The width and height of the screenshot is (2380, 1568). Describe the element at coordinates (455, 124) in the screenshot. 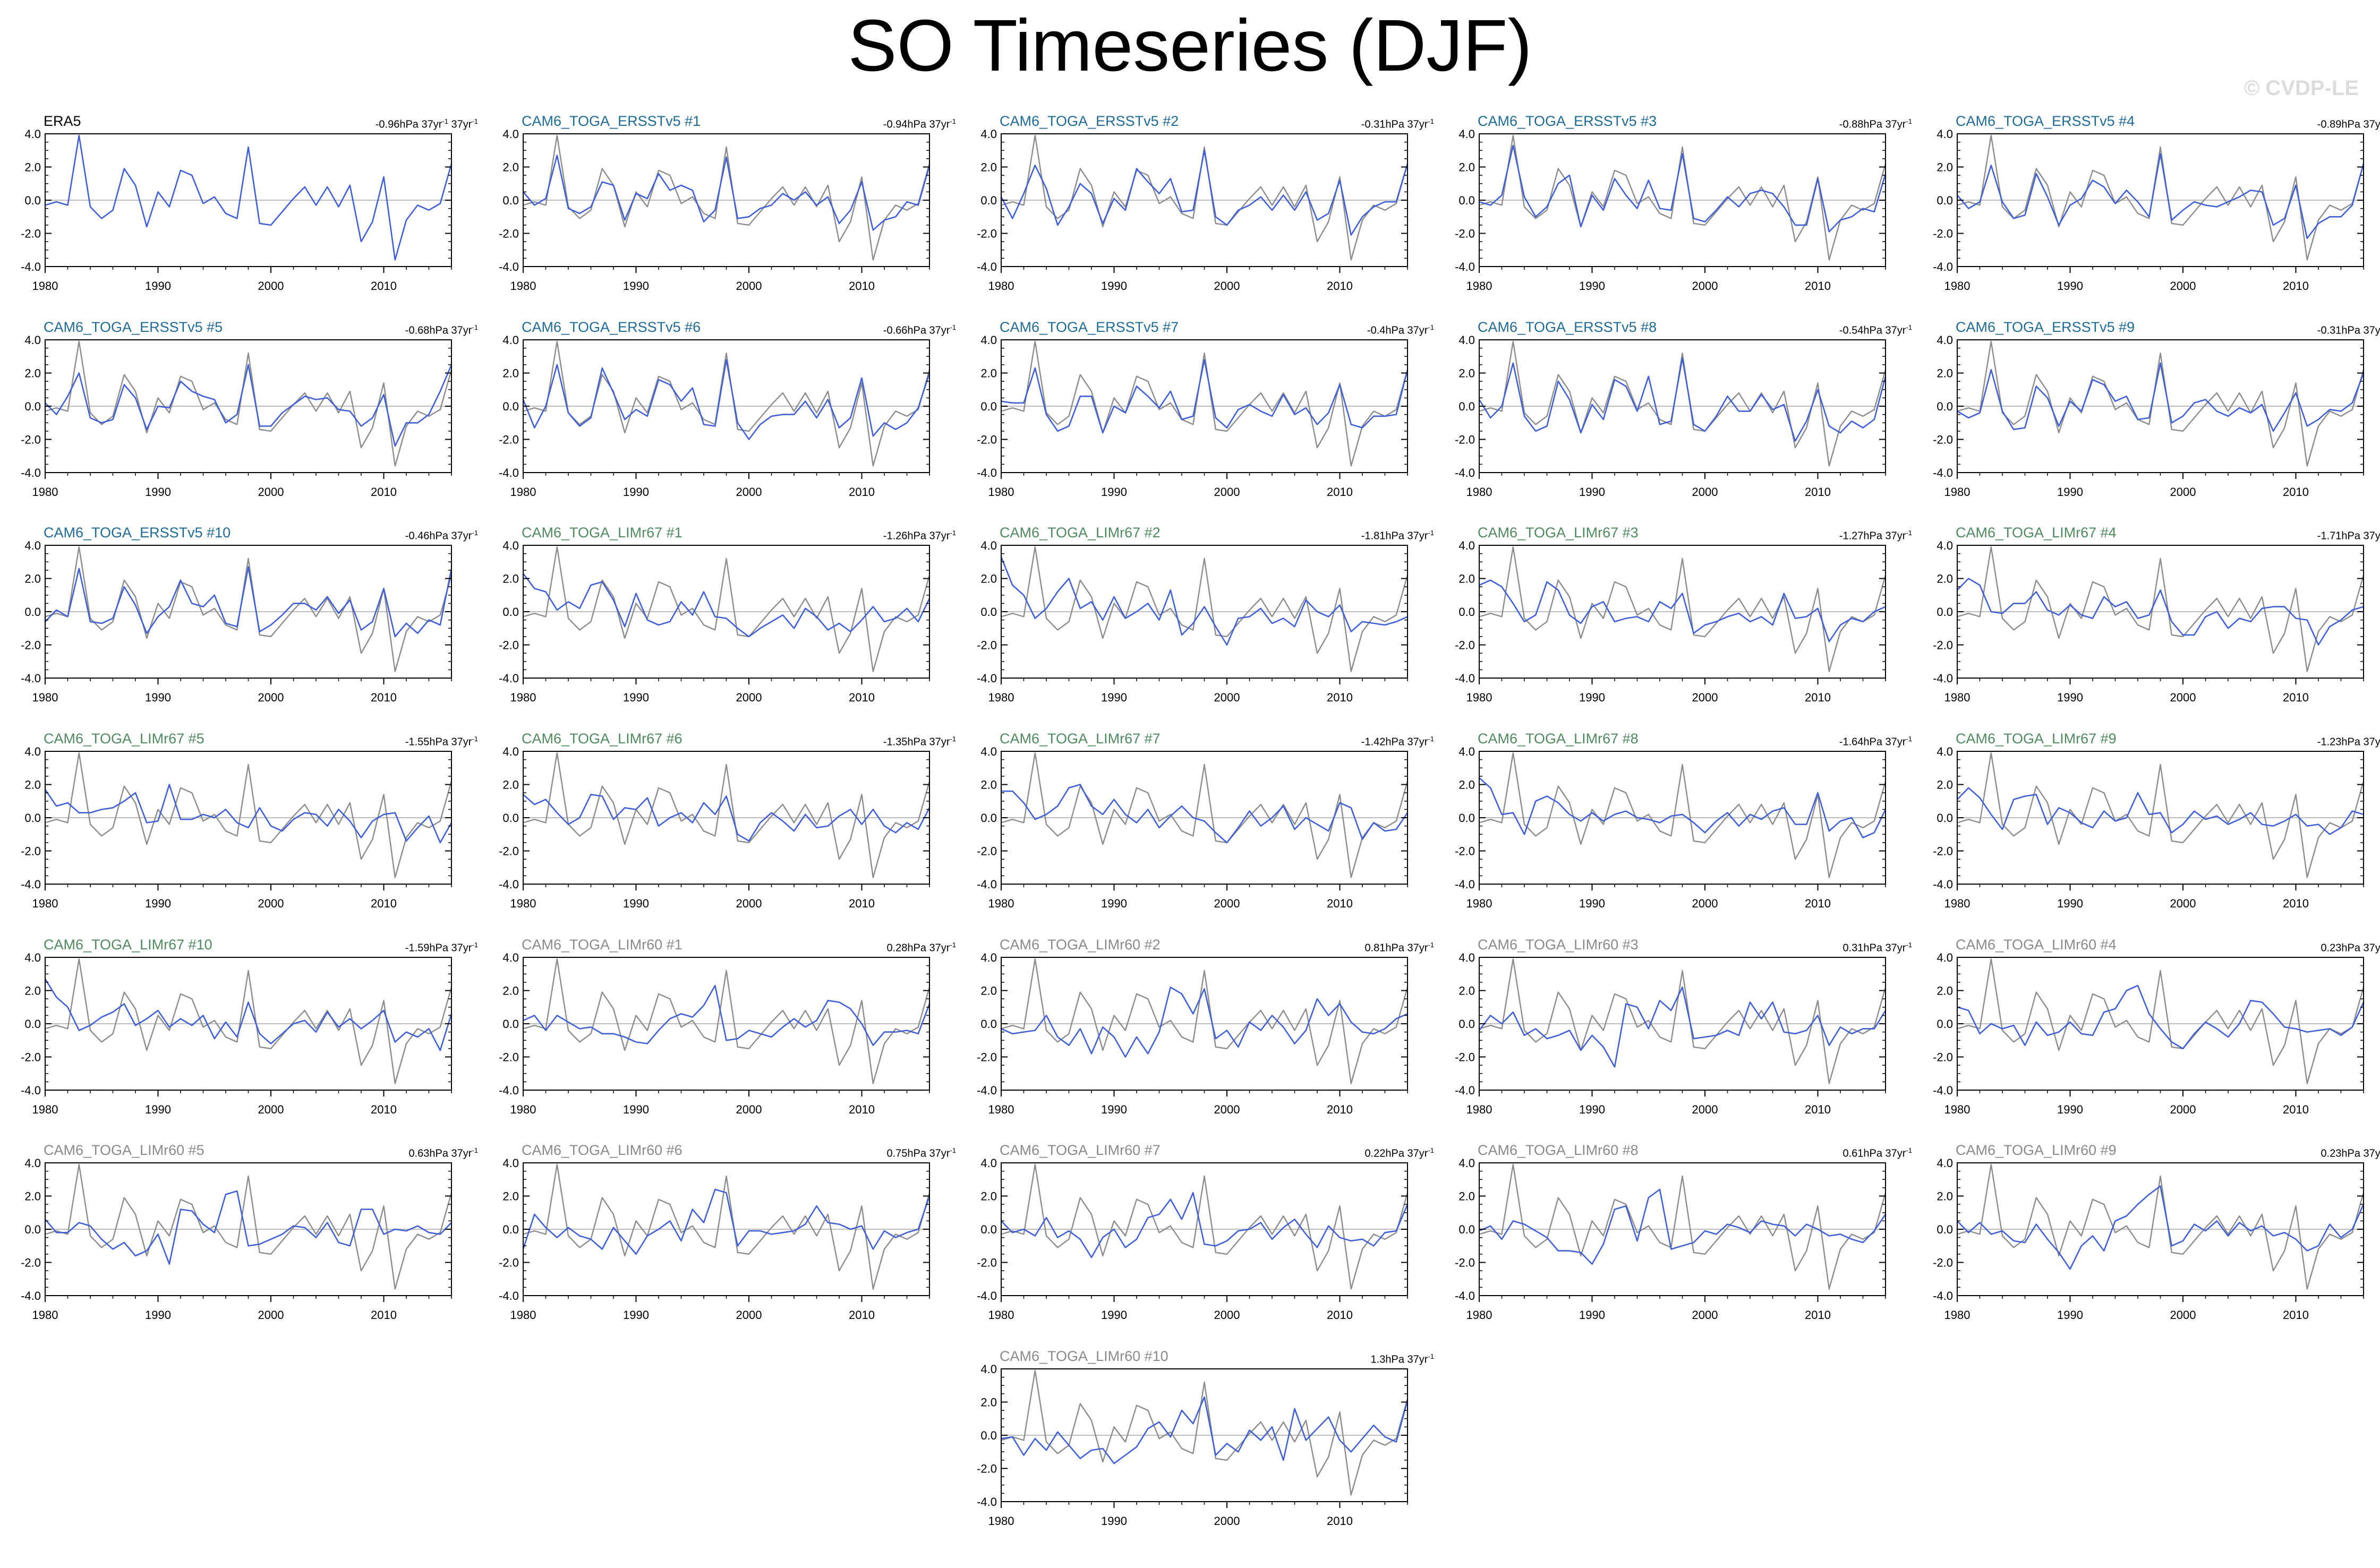

I see `trend-value-secondary: 37` at that location.